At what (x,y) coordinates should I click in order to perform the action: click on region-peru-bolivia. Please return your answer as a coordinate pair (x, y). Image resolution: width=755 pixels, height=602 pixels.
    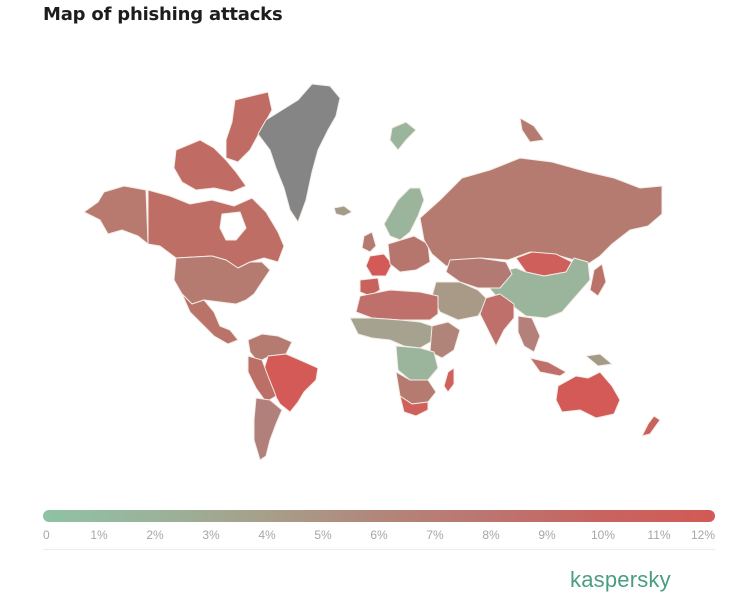
    Looking at the image, I should click on (262, 379).